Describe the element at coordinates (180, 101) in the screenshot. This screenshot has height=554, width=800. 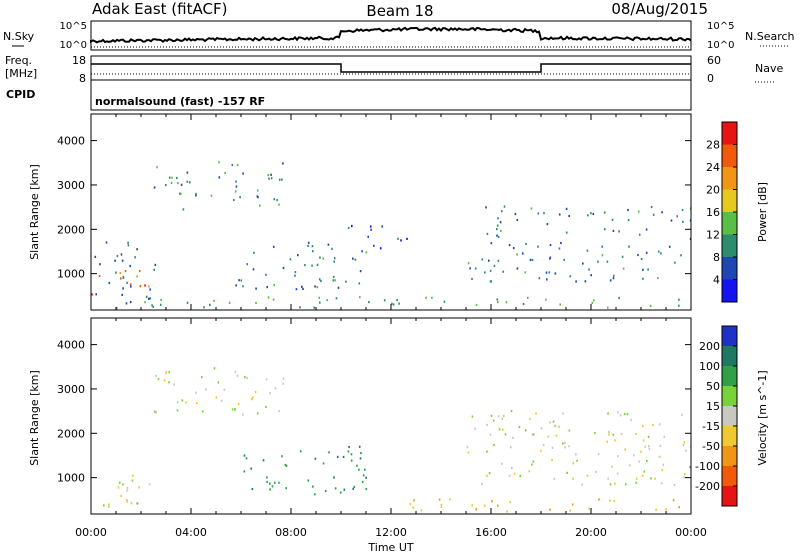
I see `cpid-text: normalsound (fast) -157 RF` at that location.